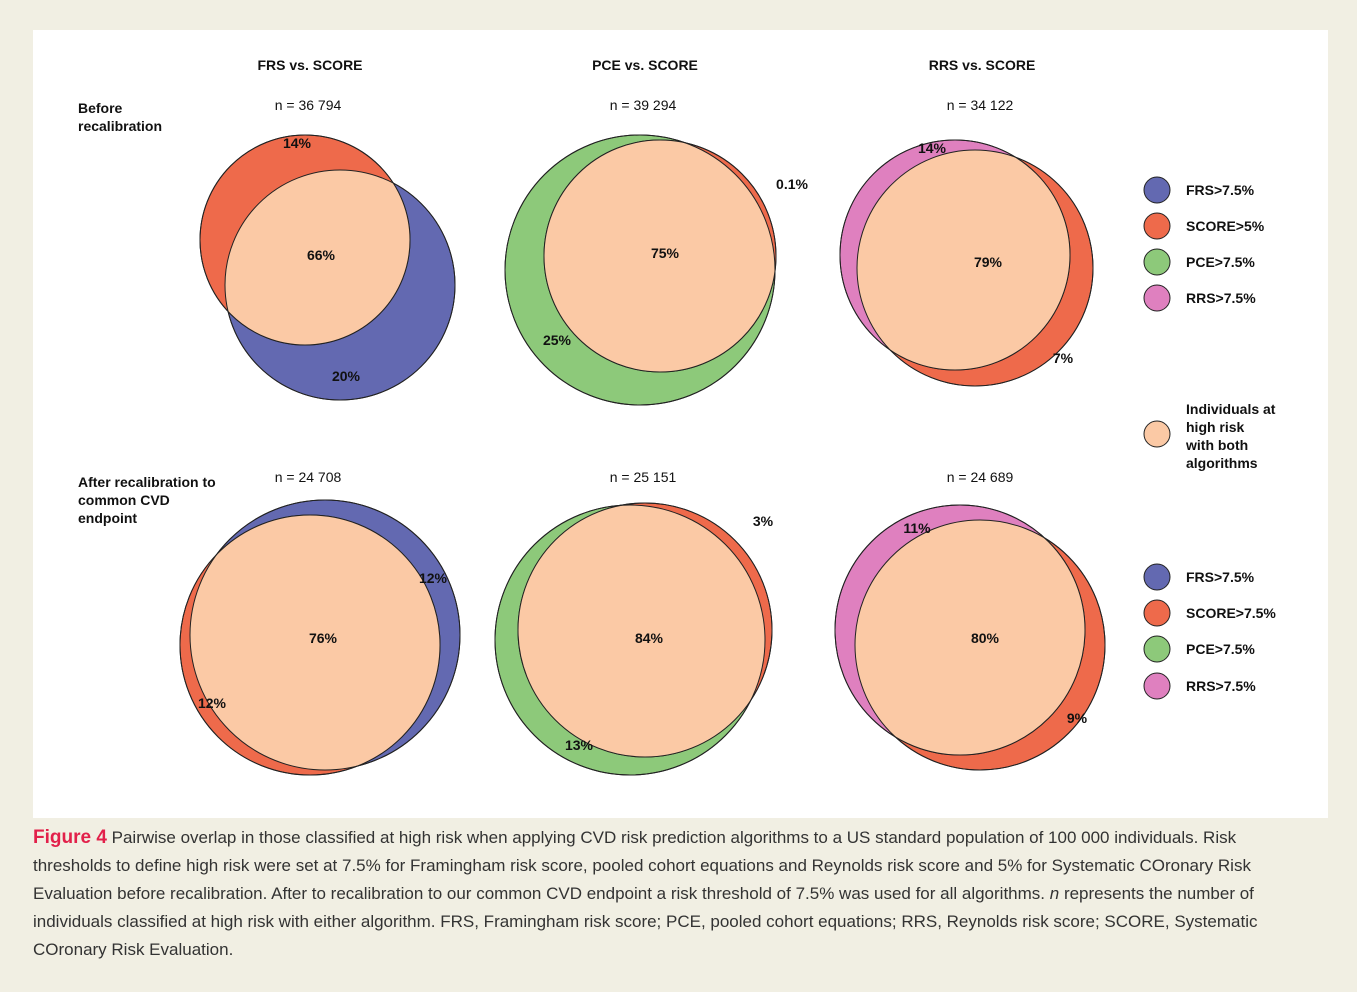  I want to click on percent-label: 80%, so click(985, 638).